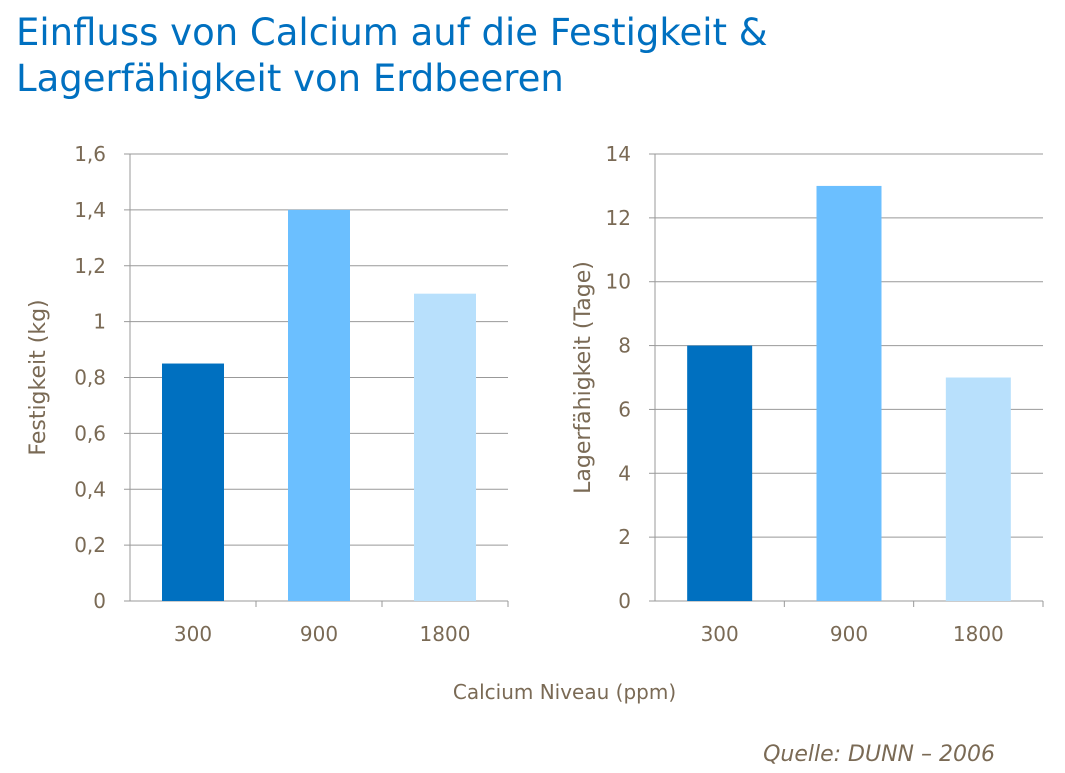  I want to click on y-tick-label: 6, so click(624, 409).